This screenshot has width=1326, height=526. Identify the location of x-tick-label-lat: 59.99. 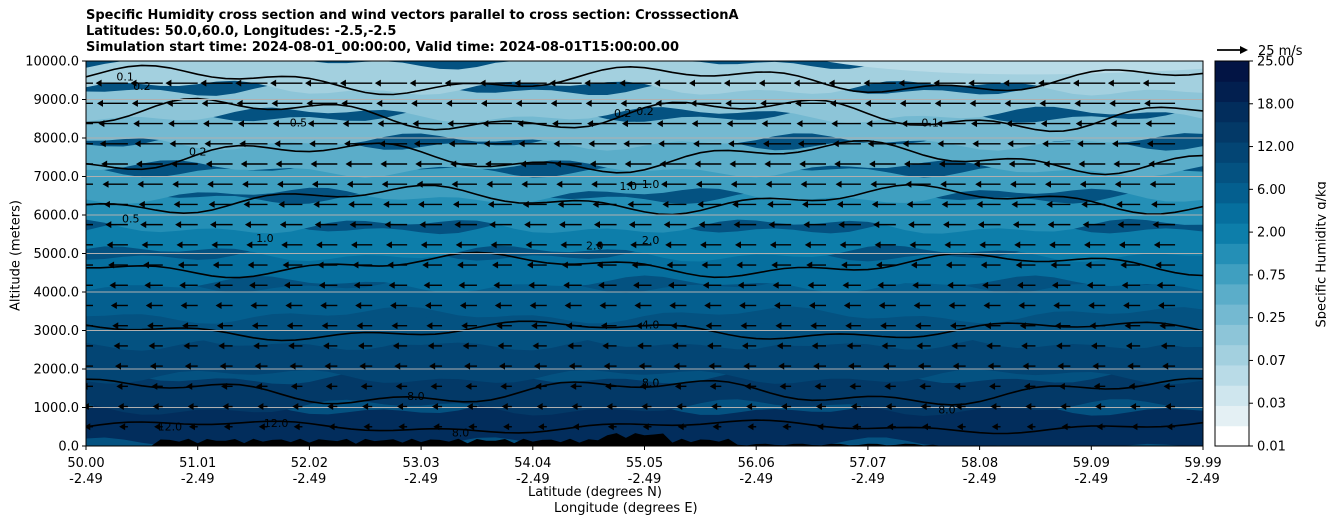
(1202, 463).